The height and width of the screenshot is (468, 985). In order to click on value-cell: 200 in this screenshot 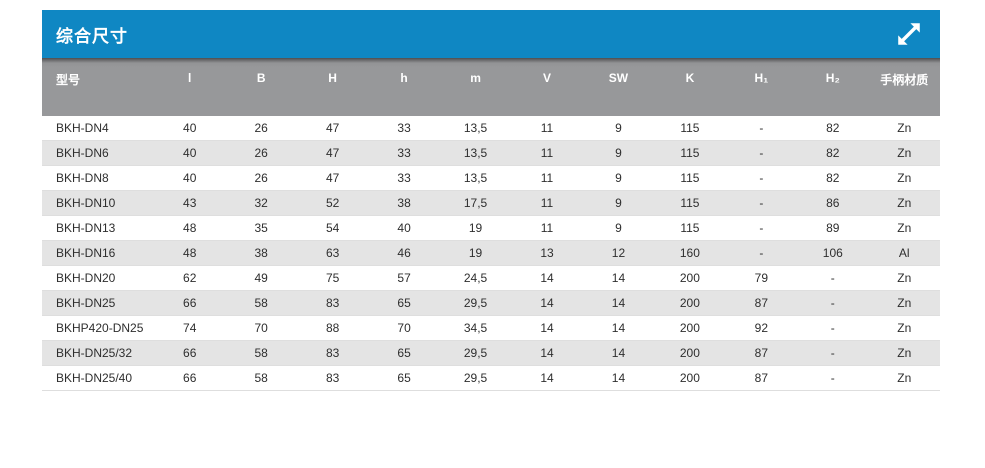, I will do `click(690, 378)`.